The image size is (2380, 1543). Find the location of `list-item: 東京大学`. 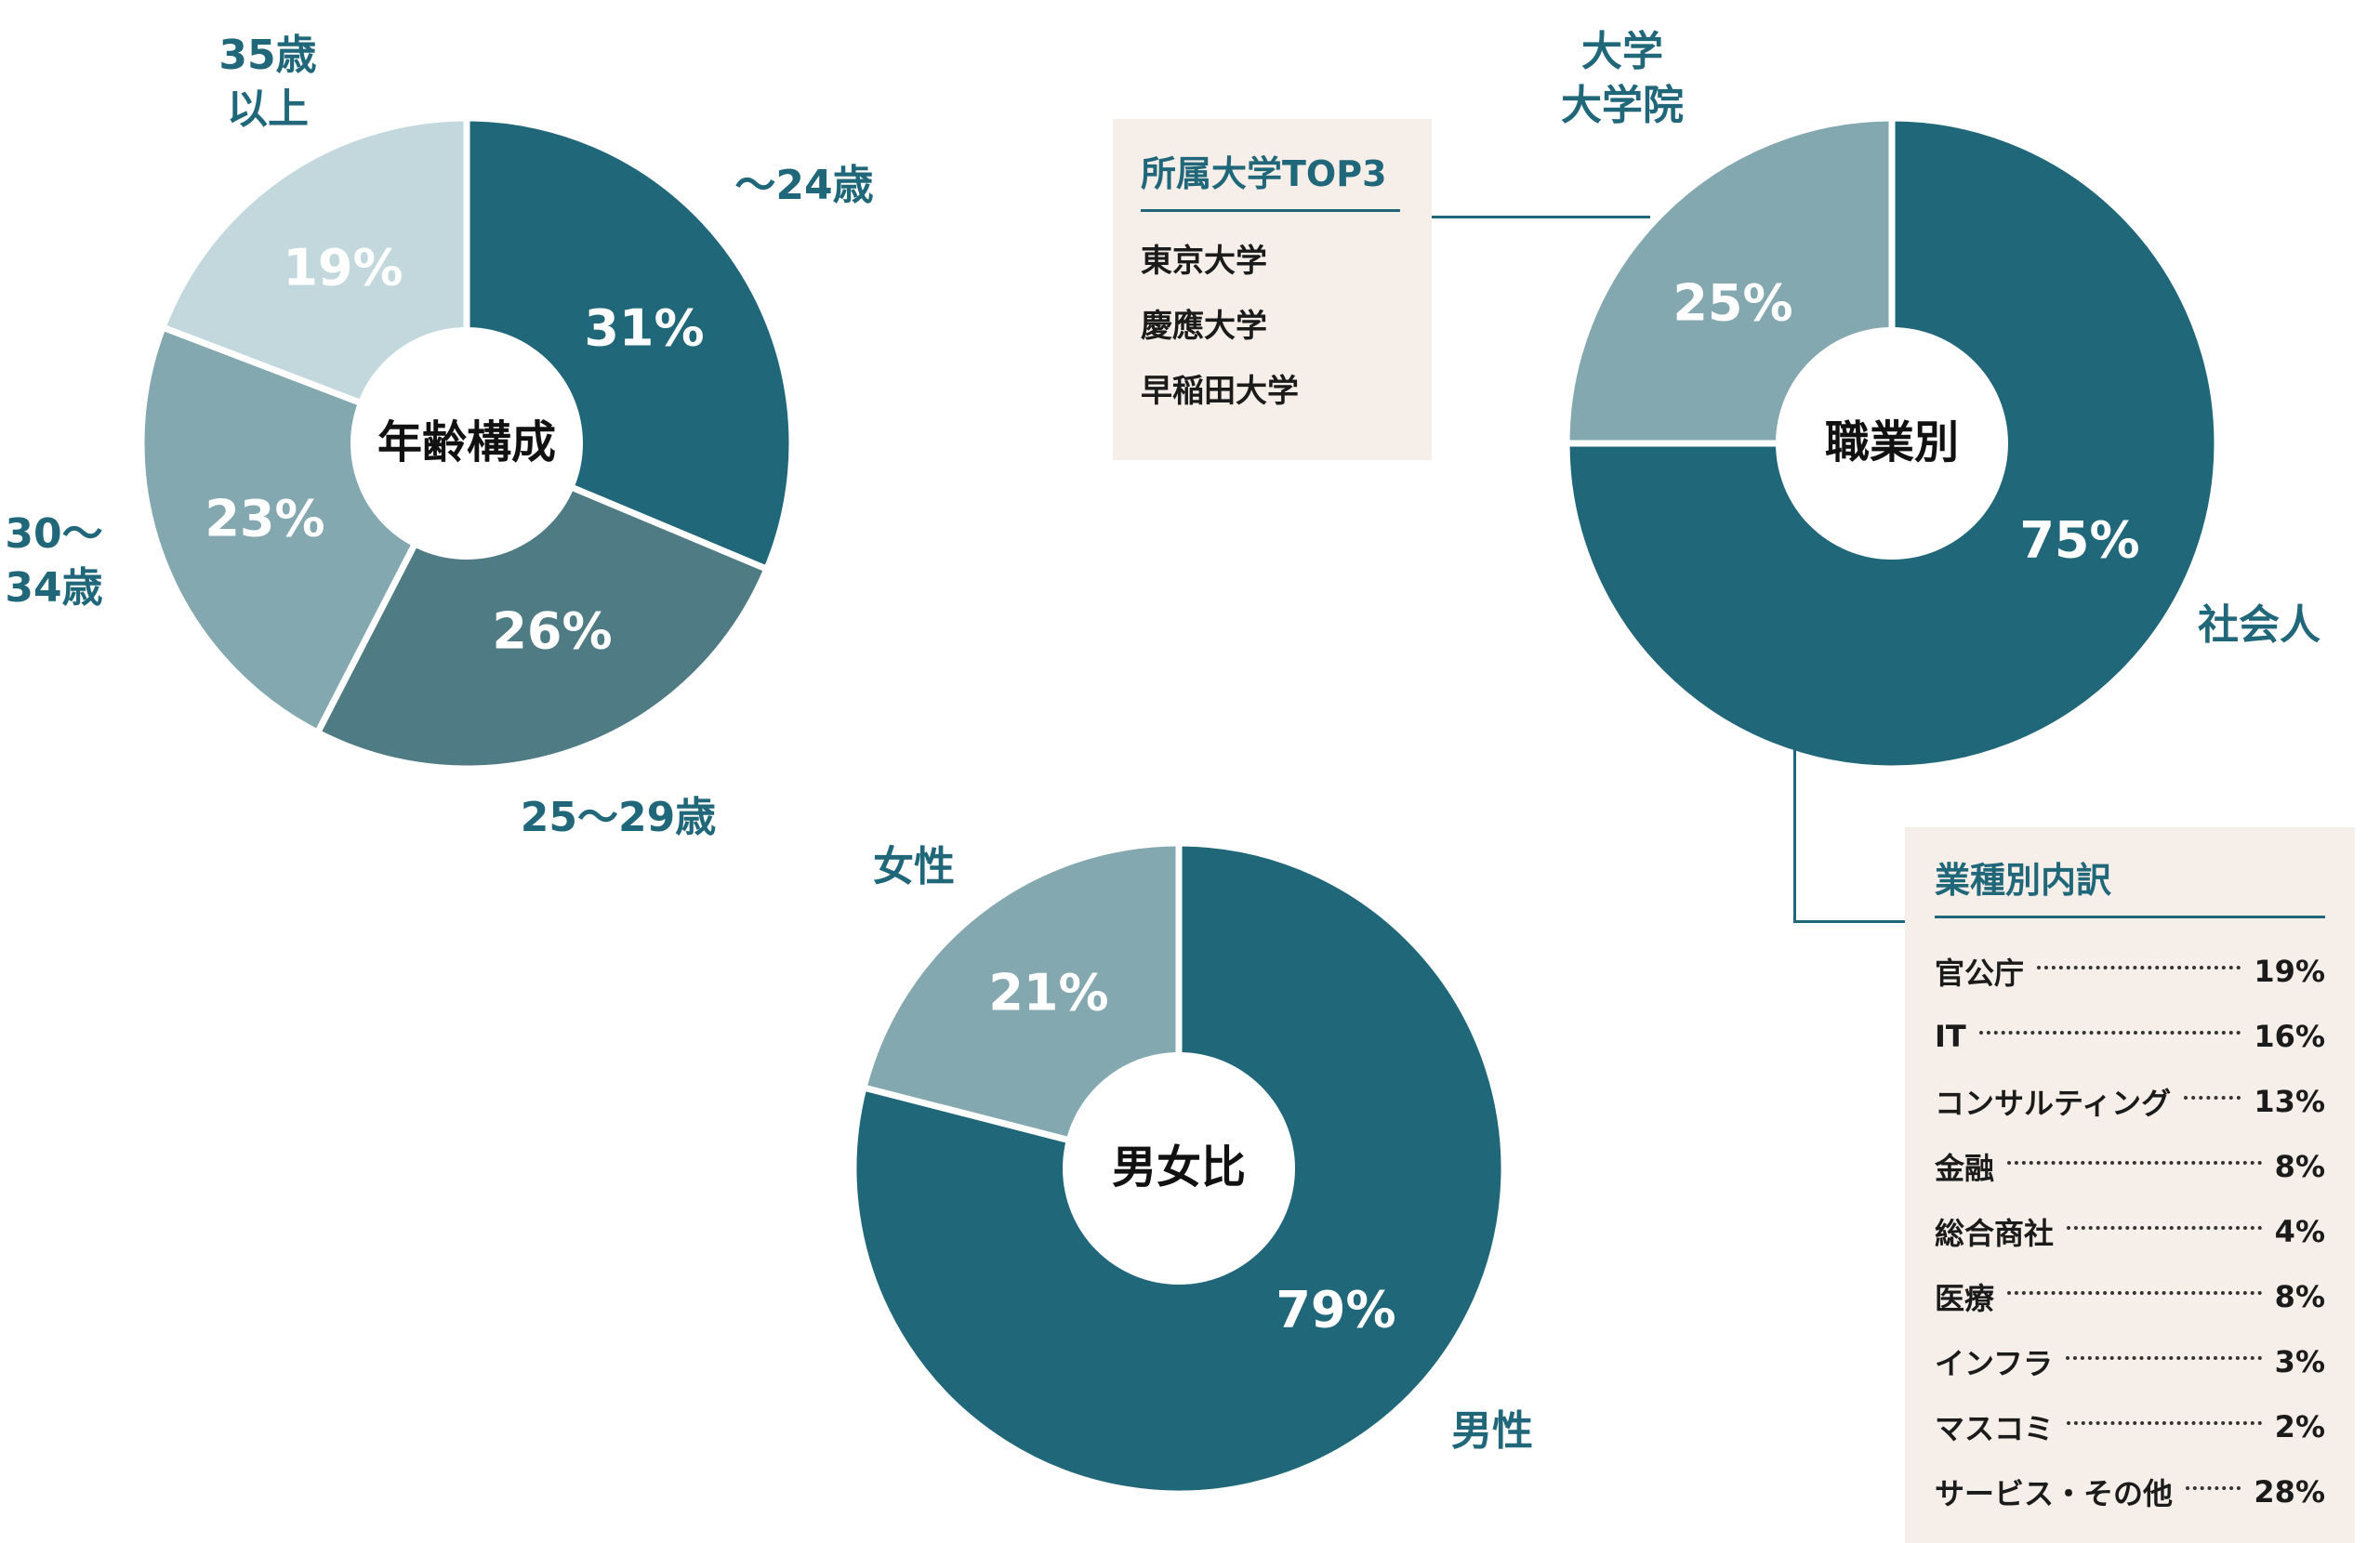

list-item: 東京大学 is located at coordinates (1204, 261).